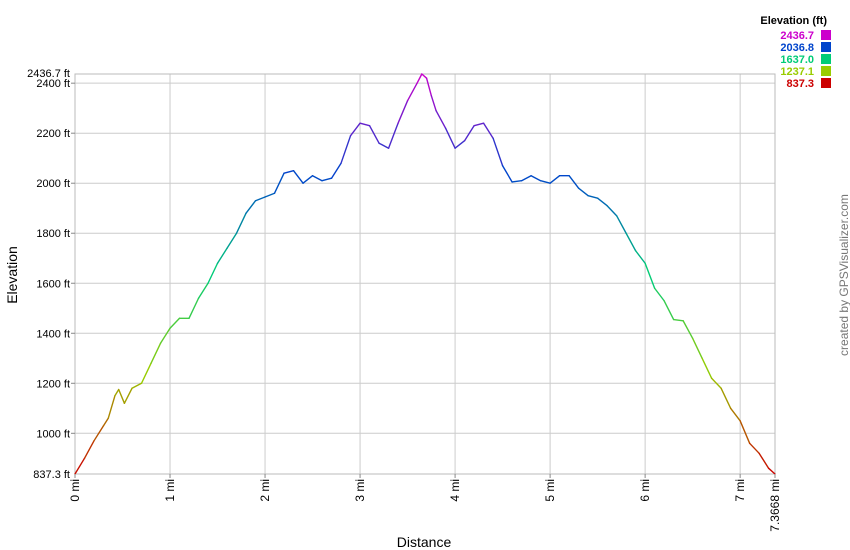  Describe the element at coordinates (53, 234) in the screenshot. I see `y-tick-label: 1800 ft` at that location.